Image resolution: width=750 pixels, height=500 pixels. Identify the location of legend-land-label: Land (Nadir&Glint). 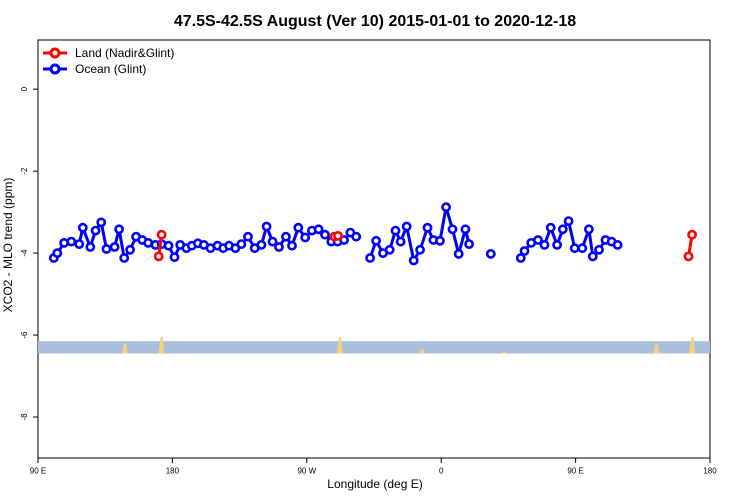
(124, 53).